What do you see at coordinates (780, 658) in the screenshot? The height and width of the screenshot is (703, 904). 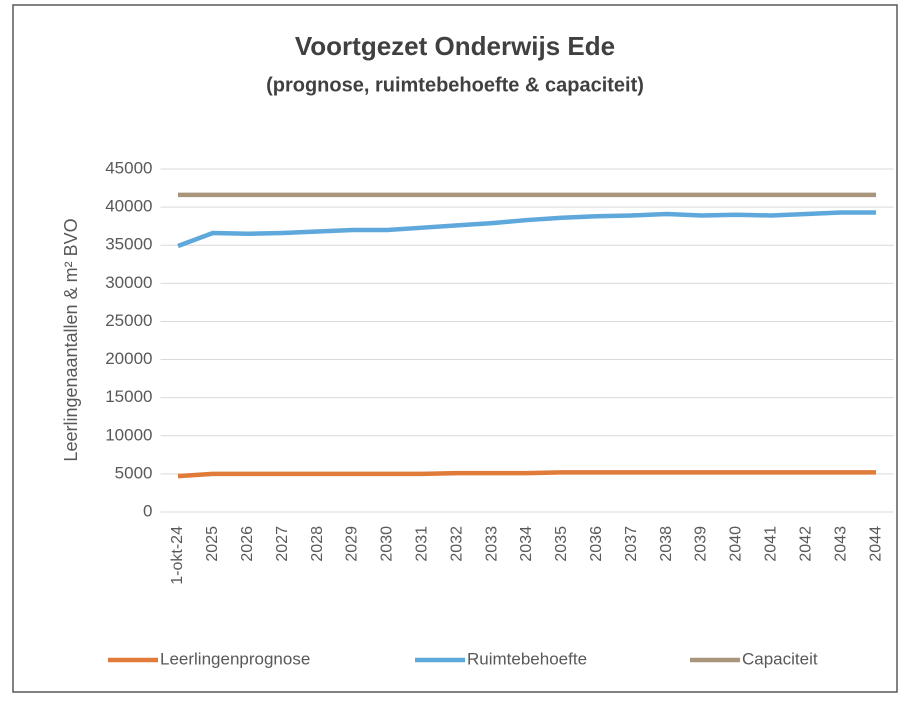 I see `legend-label: Capaciteit` at bounding box center [780, 658].